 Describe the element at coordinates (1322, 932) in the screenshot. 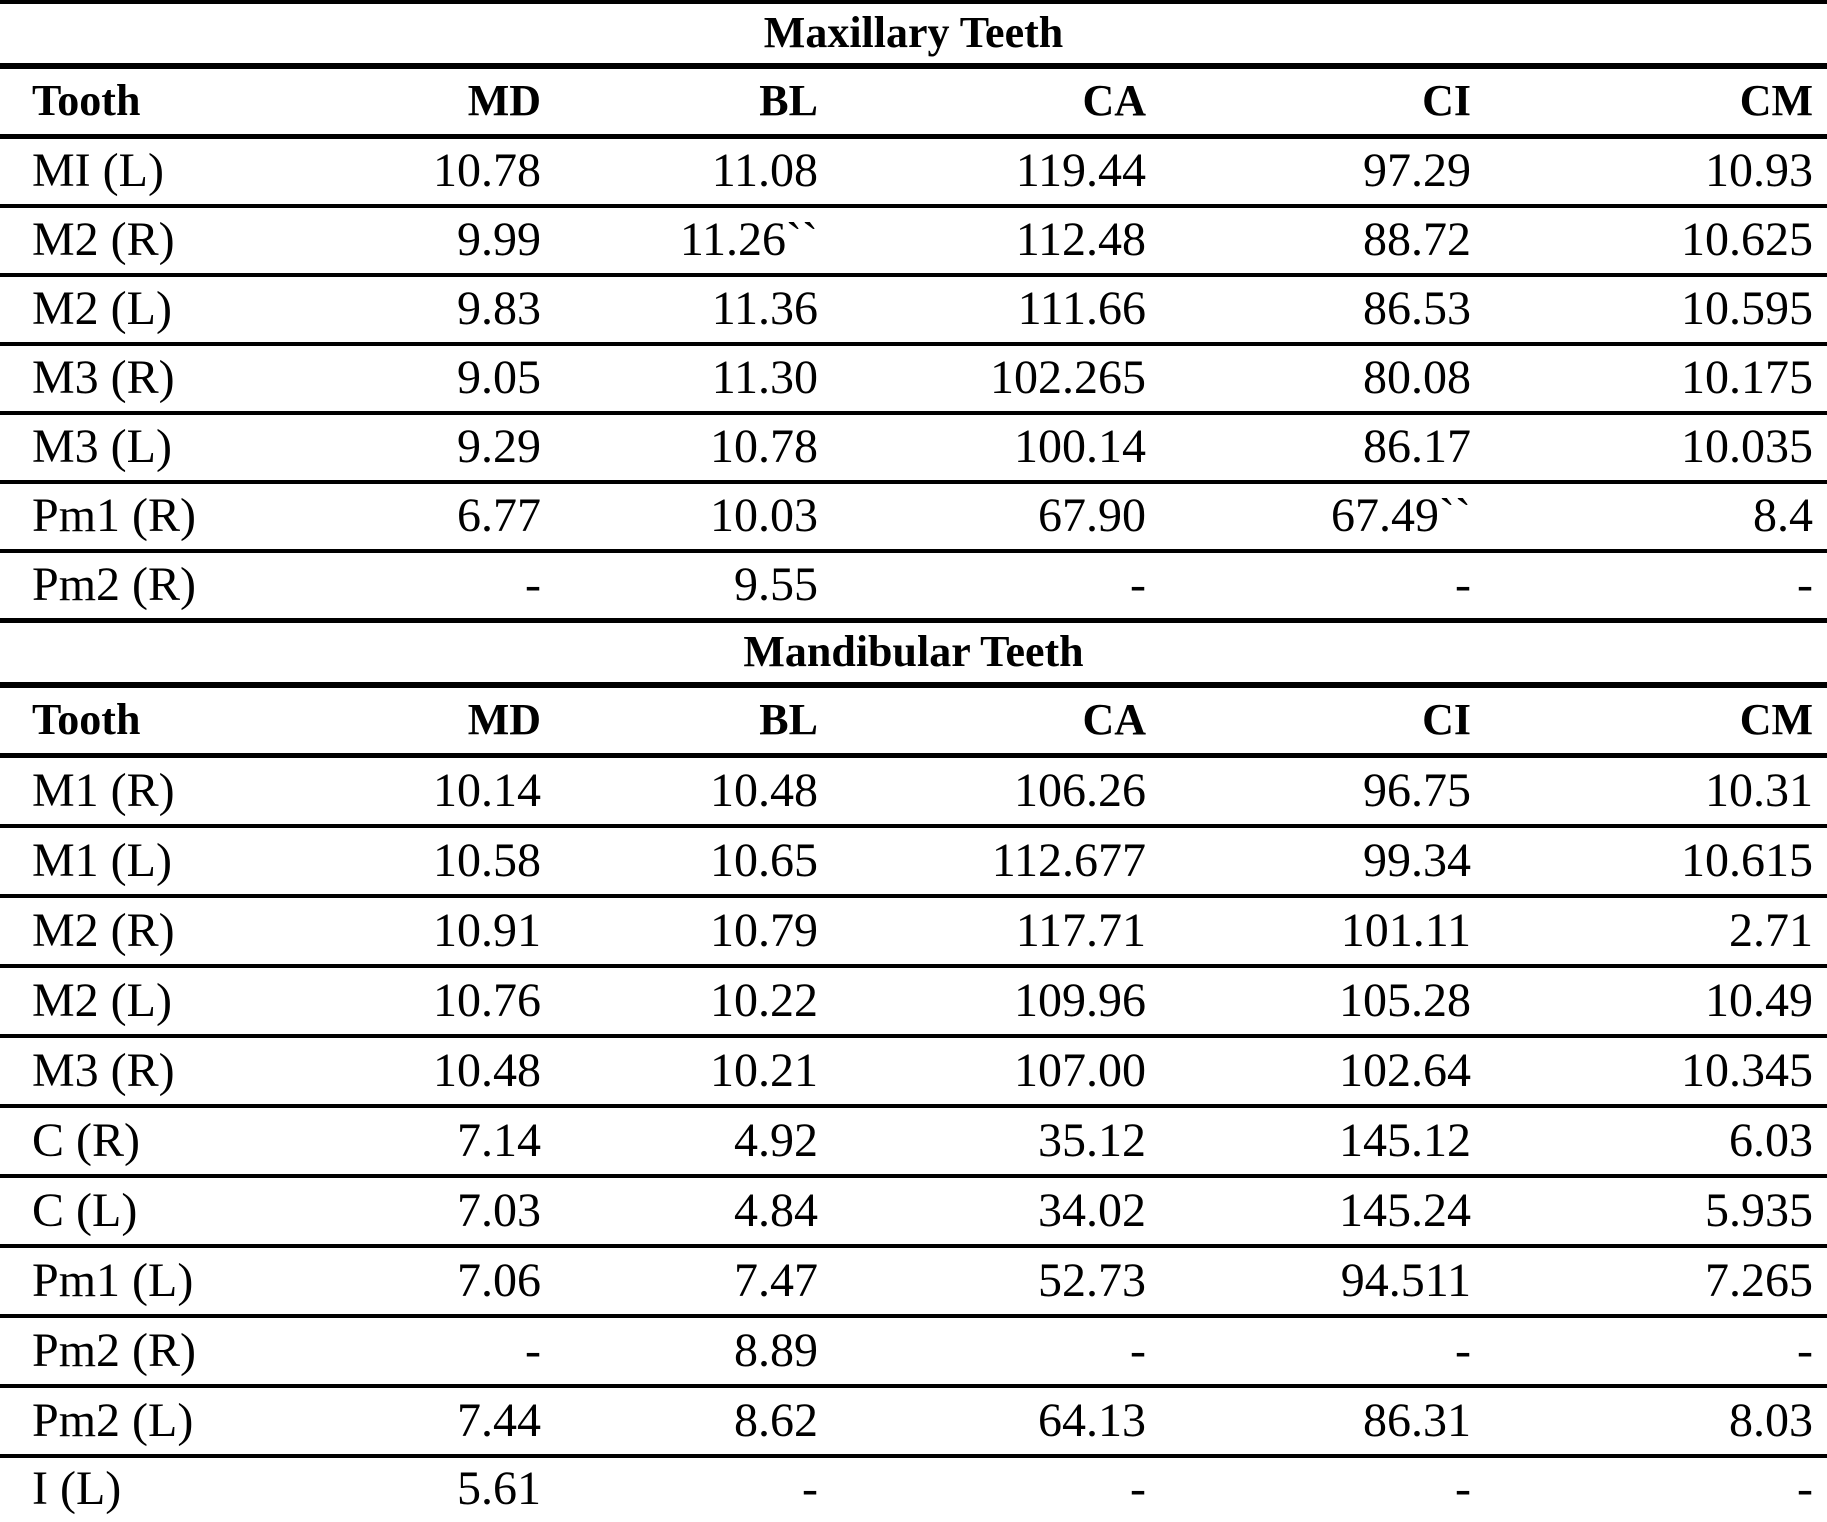

I see `value-cell: 101.11` at that location.